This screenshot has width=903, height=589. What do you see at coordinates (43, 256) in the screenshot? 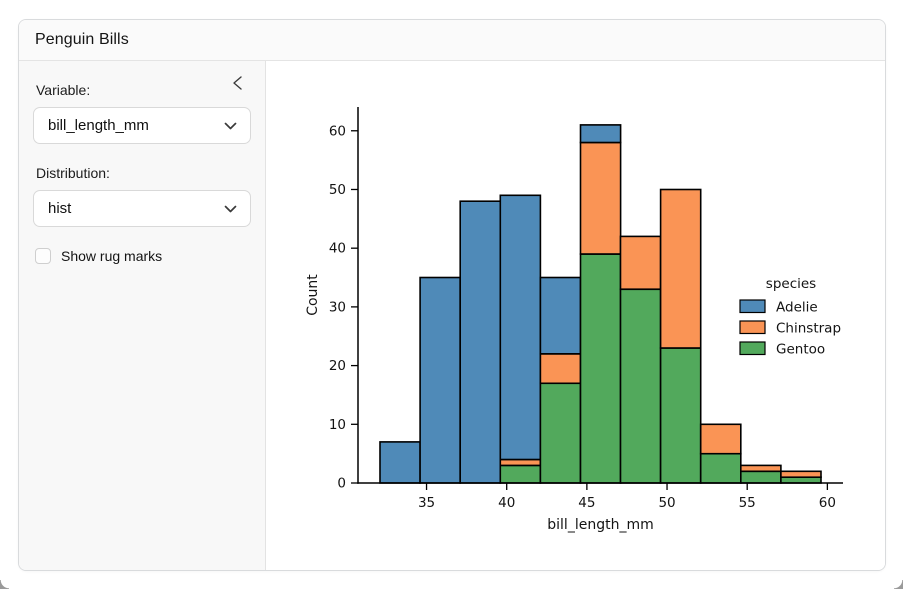
I see `show-rug-marks-checkbox` at bounding box center [43, 256].